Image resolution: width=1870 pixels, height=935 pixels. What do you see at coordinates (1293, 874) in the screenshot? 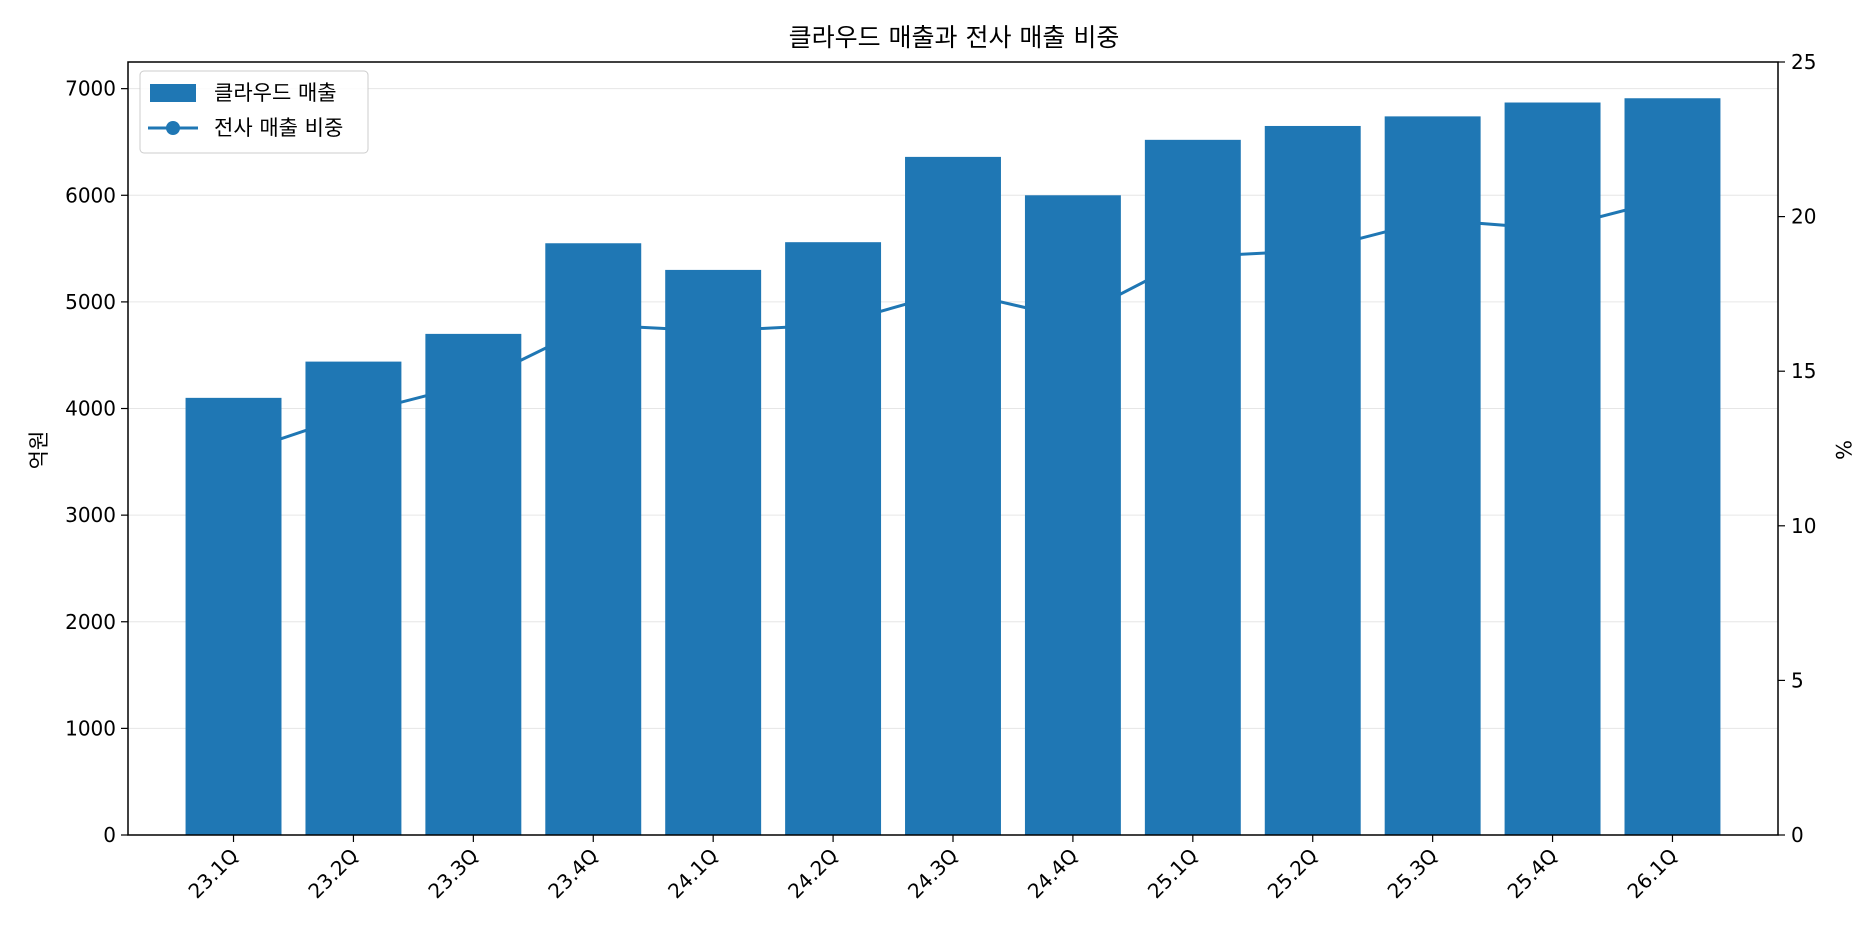
I see `x-tick-label: 25.2Q` at bounding box center [1293, 874].